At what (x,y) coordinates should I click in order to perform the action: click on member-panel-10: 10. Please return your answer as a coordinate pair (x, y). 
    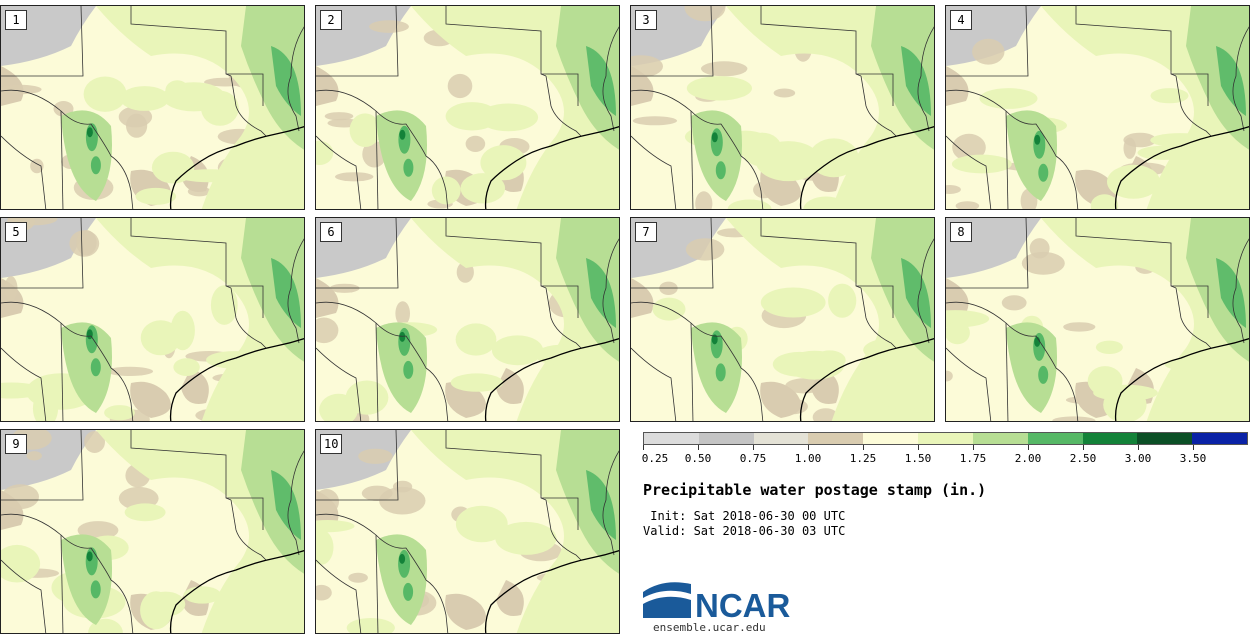
    Looking at the image, I should click on (467, 531).